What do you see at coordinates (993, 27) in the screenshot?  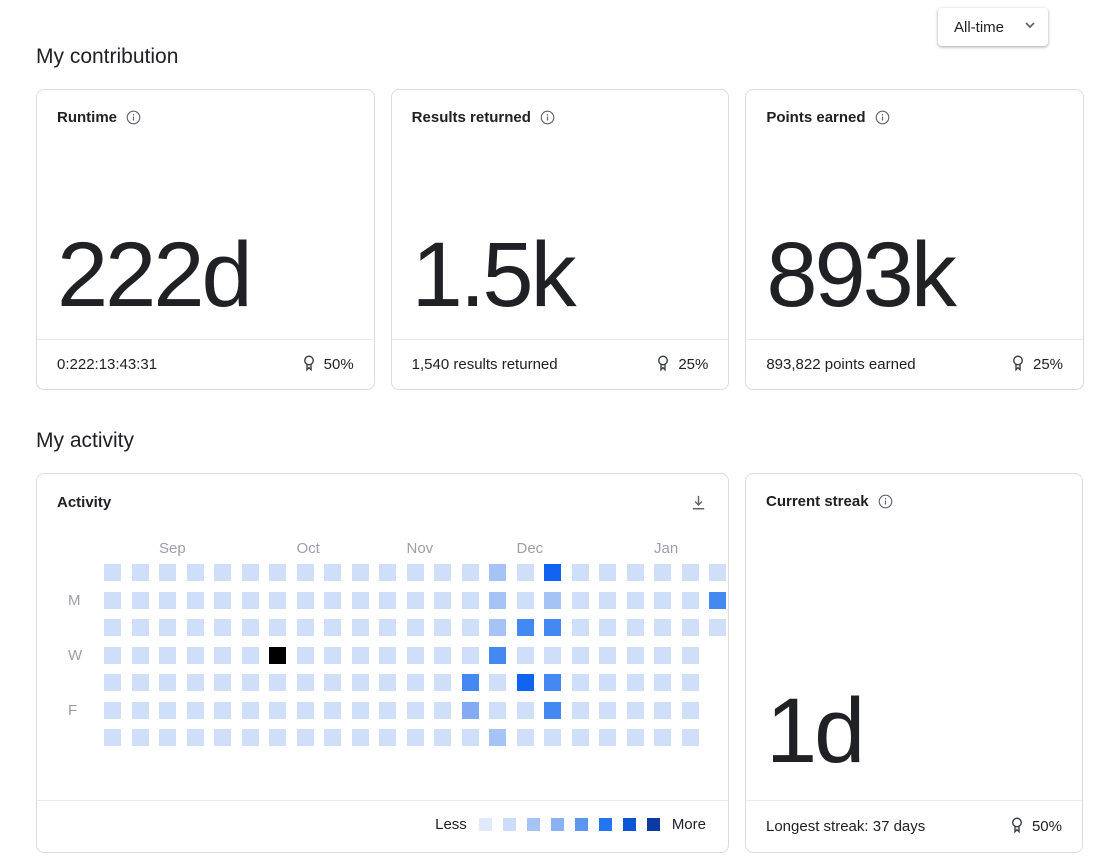 I see `time-range-select: All-time` at bounding box center [993, 27].